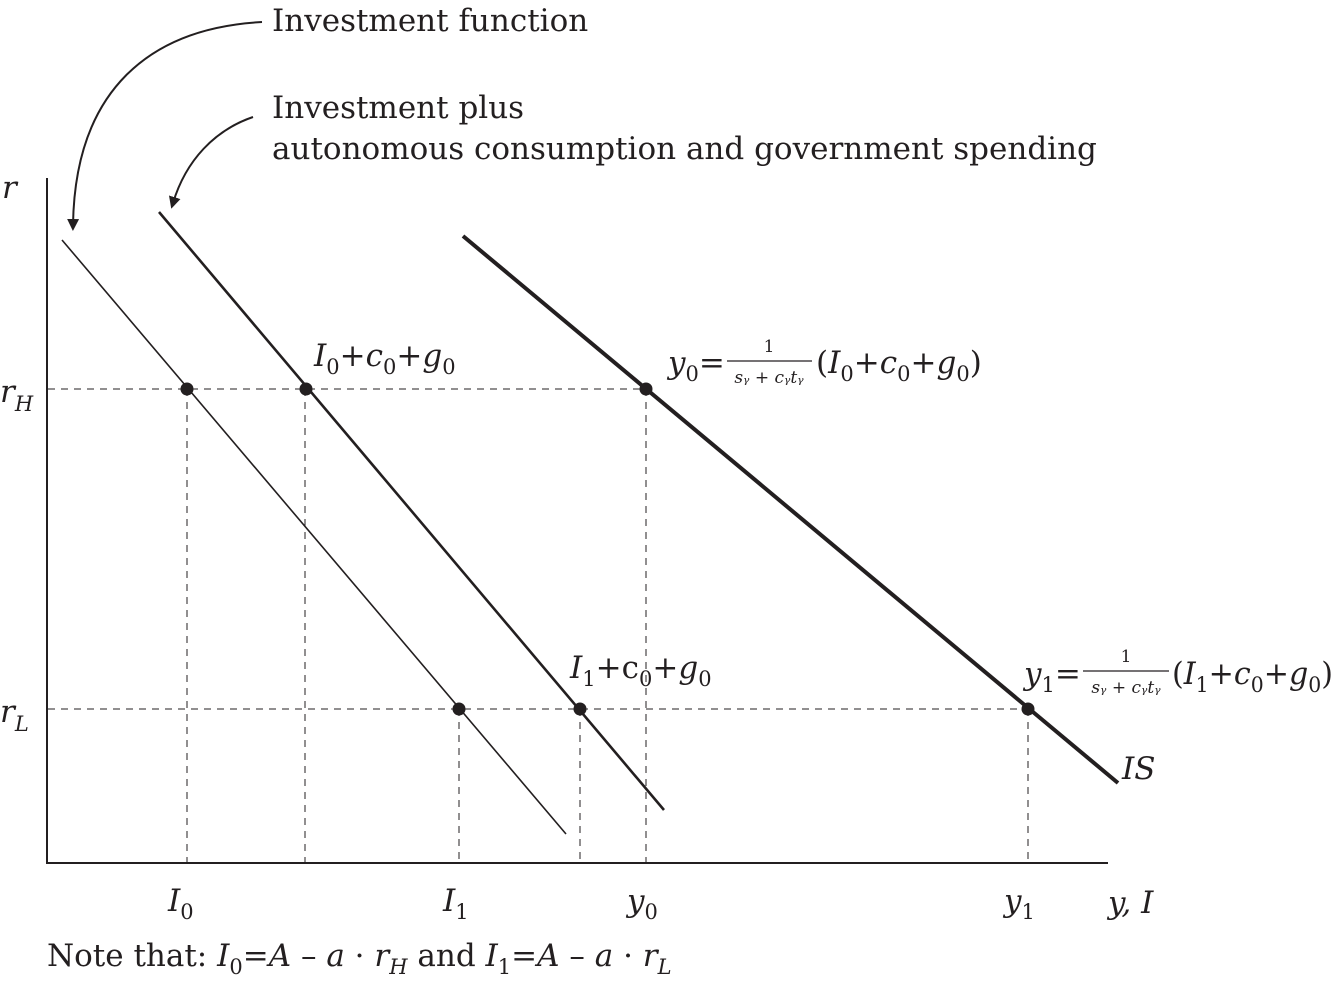 This screenshot has width=1335, height=984. Describe the element at coordinates (10, 188) in the screenshot. I see `y-axis-label: r` at that location.